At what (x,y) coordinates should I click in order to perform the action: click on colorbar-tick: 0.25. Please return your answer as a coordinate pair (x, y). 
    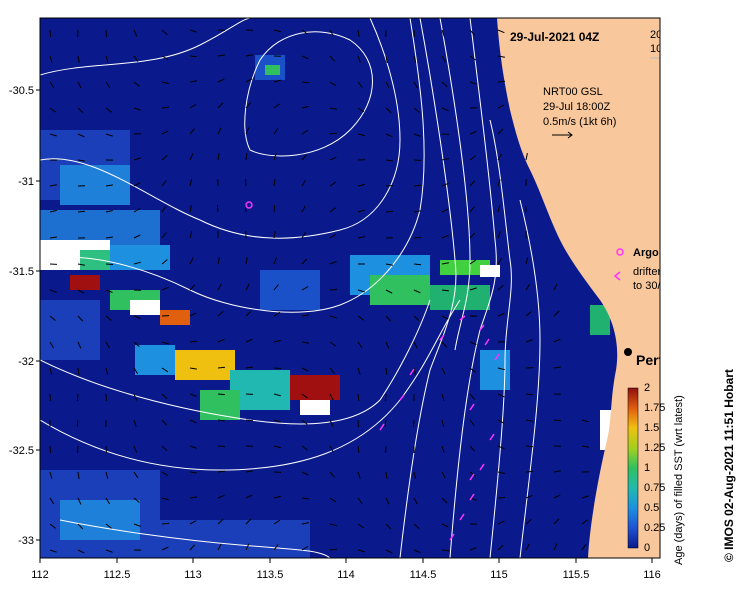
    Looking at the image, I should click on (654, 528).